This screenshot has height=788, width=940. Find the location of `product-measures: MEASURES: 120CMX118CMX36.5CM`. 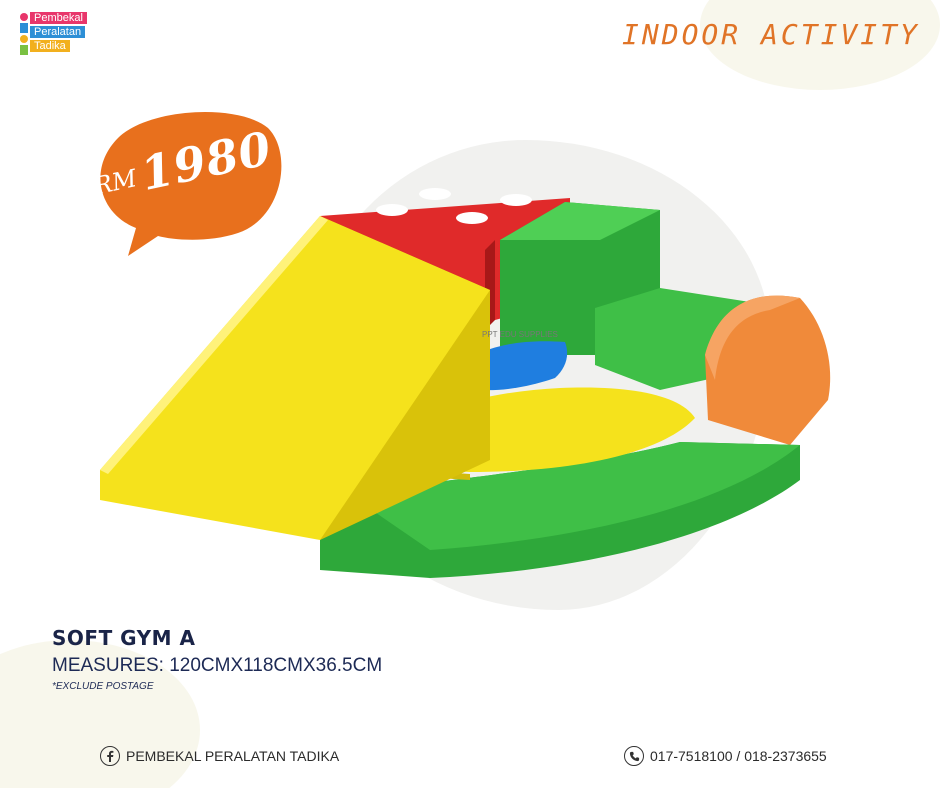

product-measures: MEASURES: 120CMX118CMX36.5CM is located at coordinates (217, 665).